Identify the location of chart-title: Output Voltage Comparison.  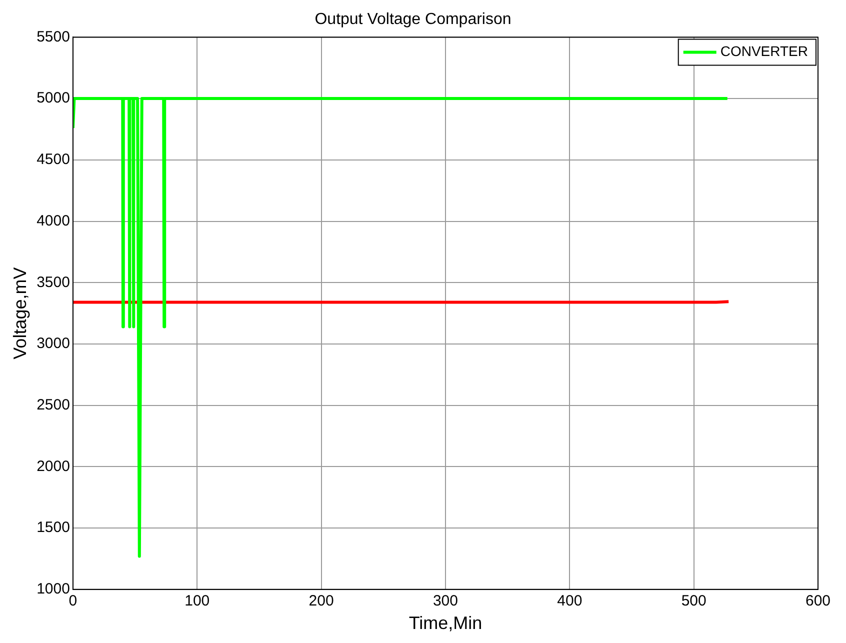
(413, 19).